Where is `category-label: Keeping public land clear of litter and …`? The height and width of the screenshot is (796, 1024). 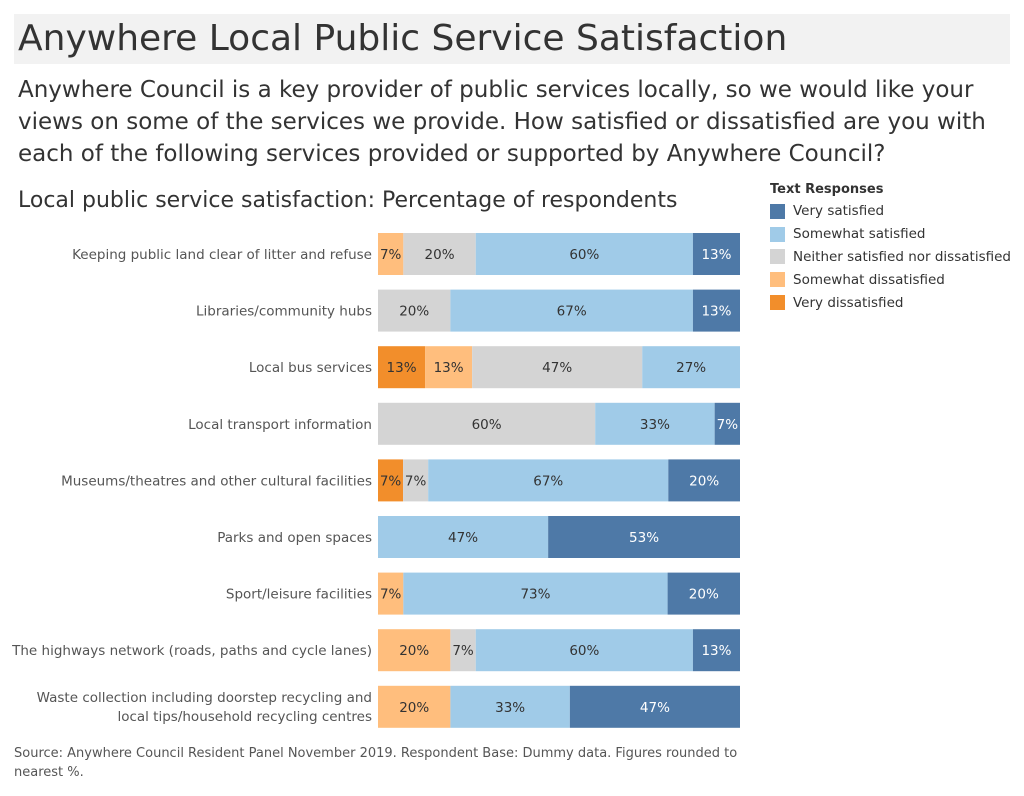 category-label: Keeping public land clear of litter and … is located at coordinates (222, 255).